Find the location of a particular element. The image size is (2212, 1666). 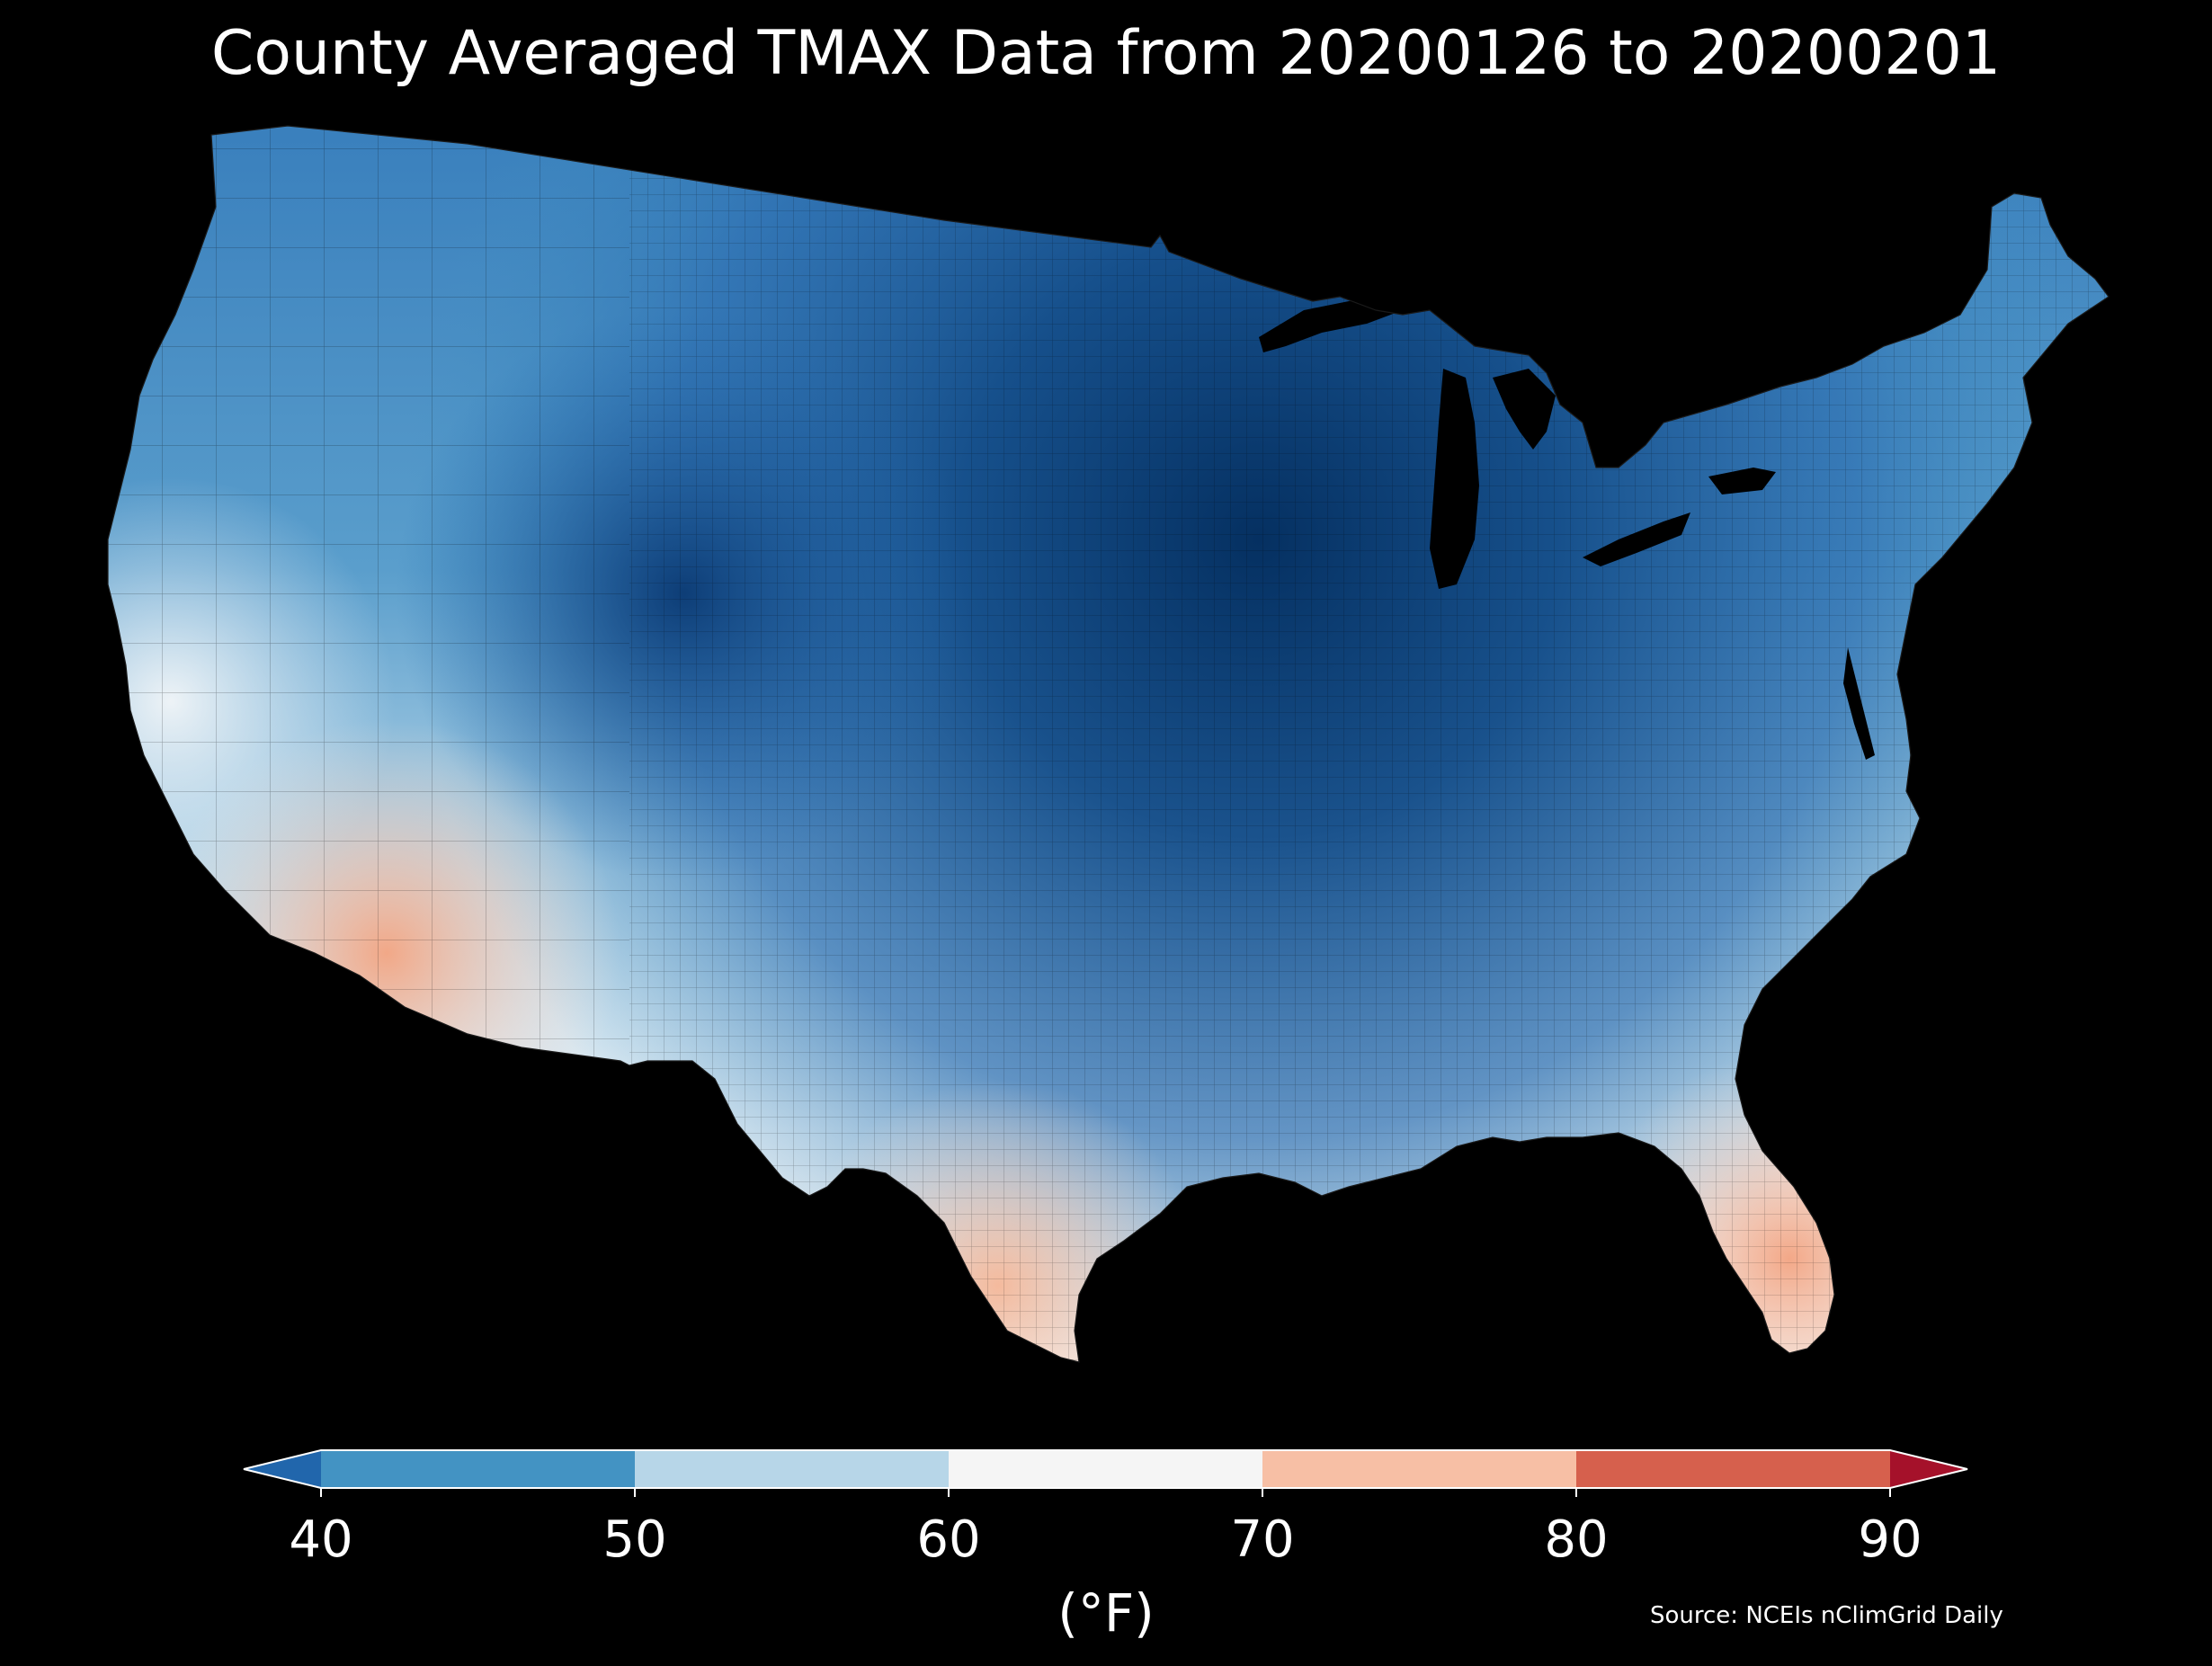

colorbar is located at coordinates (1105, 1473).